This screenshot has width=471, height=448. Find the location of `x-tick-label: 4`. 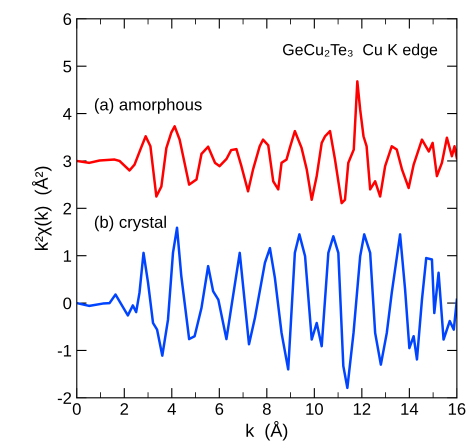

x-tick-label: 4 is located at coordinates (172, 409).